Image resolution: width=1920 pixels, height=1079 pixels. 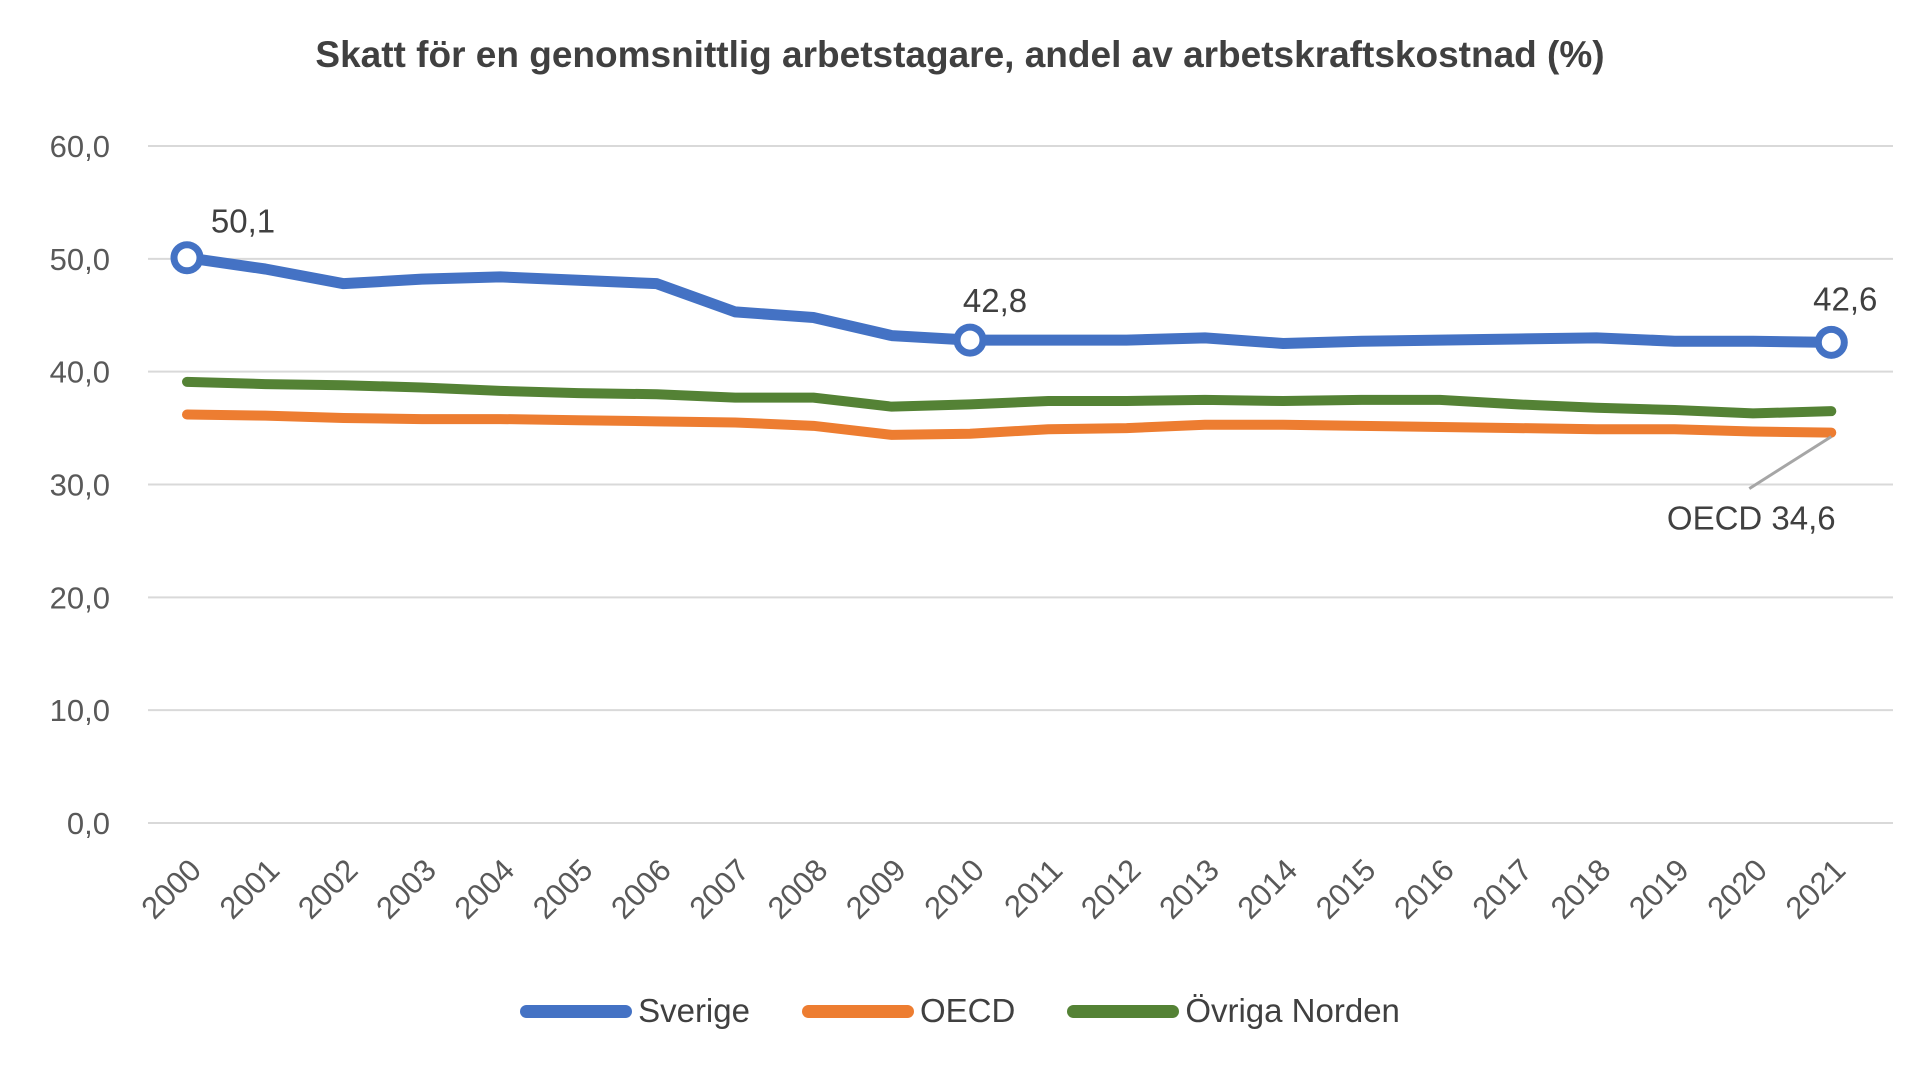 What do you see at coordinates (80, 146) in the screenshot?
I see `y-axis-tick-label: 60,0` at bounding box center [80, 146].